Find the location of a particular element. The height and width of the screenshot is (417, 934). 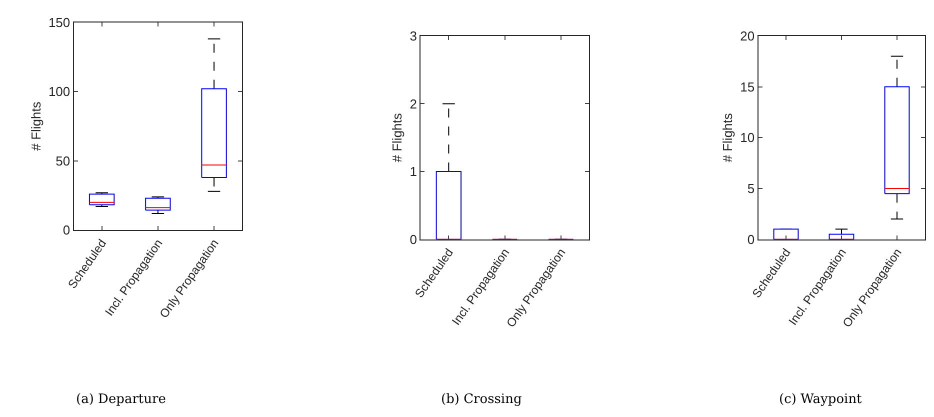

y-tick-label: 2 is located at coordinates (414, 104).